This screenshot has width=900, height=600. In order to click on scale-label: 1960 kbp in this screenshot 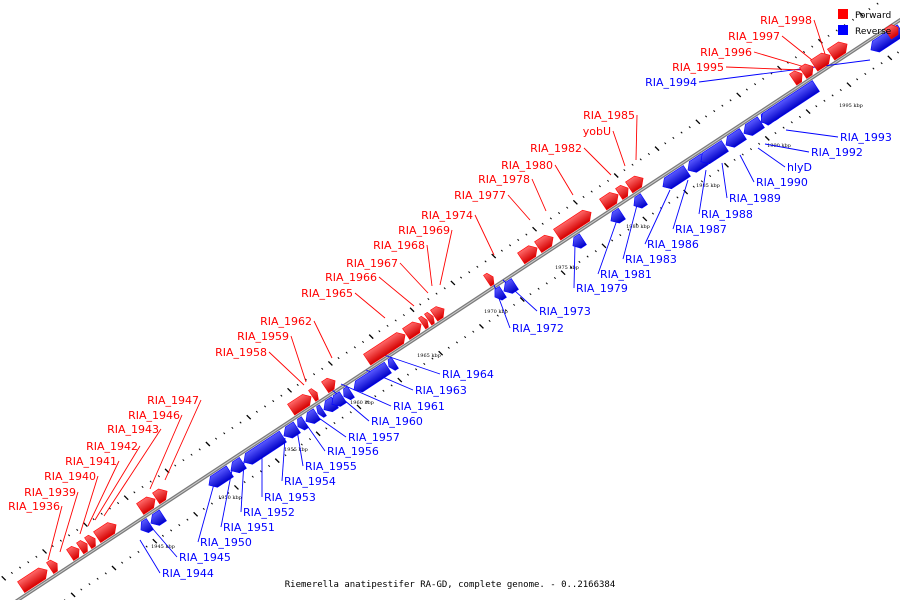, I will do `click(362, 403)`.